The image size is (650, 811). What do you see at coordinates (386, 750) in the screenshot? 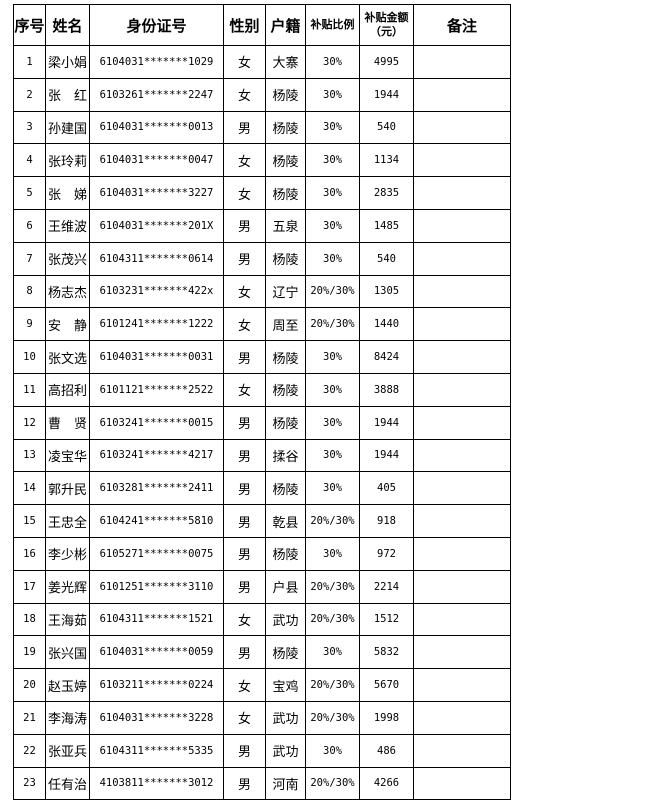
I see `cell-subsidy-amount: 486` at bounding box center [386, 750].